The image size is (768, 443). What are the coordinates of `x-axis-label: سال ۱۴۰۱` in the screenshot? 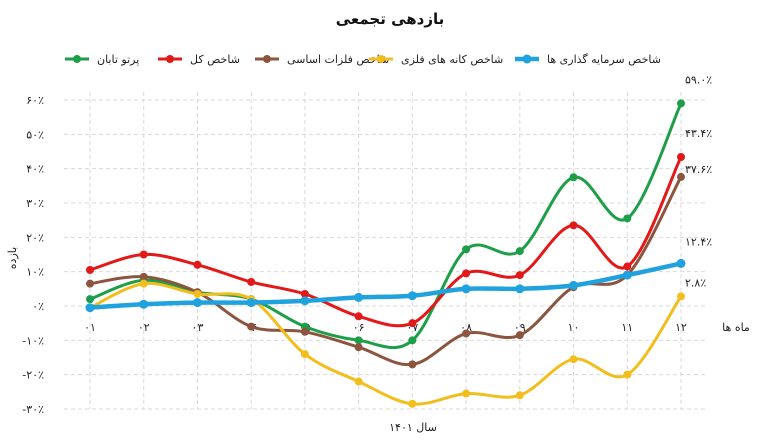 It's located at (413, 427).